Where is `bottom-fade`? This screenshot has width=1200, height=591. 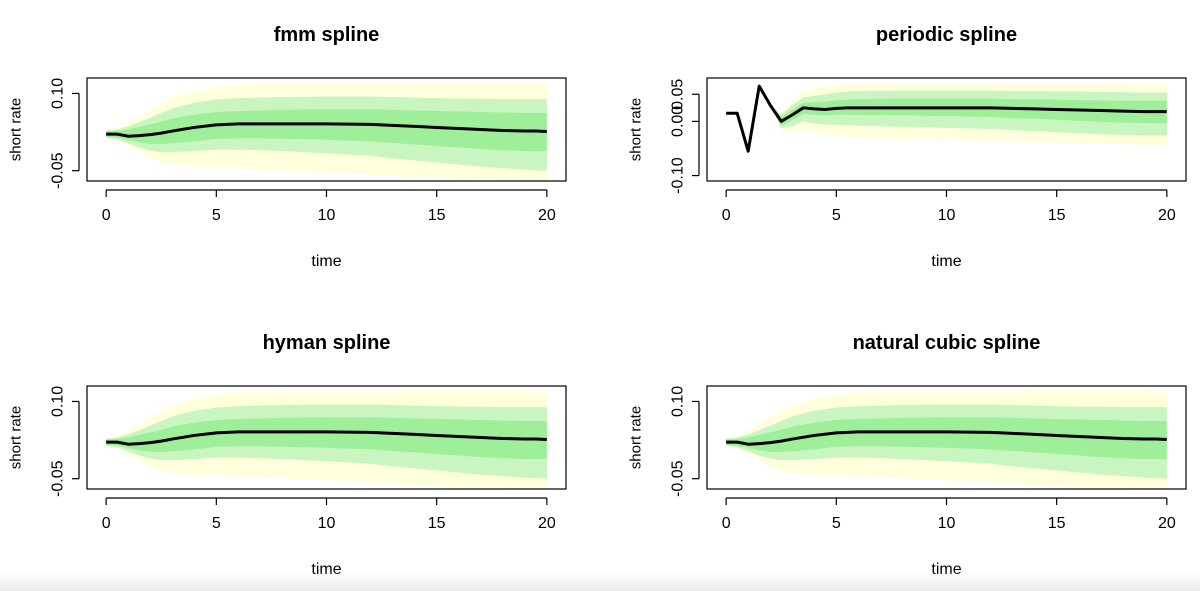 bottom-fade is located at coordinates (600, 581).